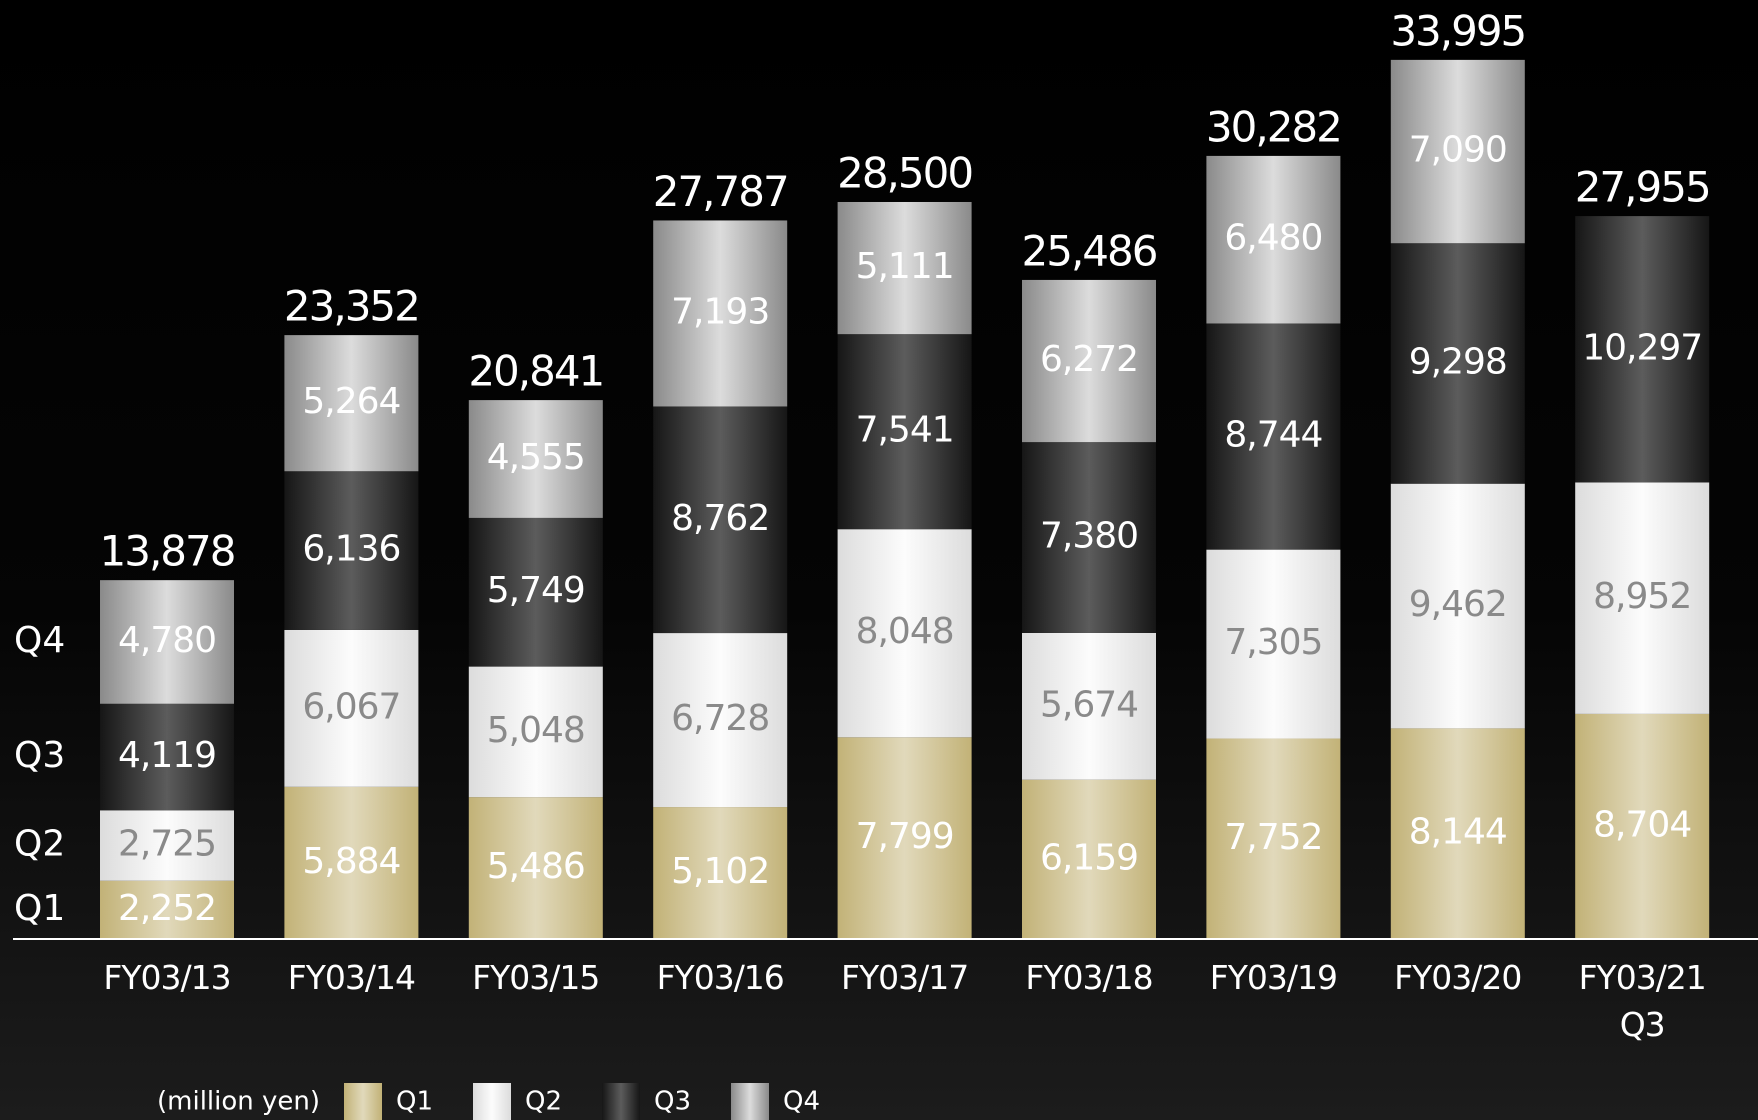 The height and width of the screenshot is (1120, 1758). I want to click on segment-label: 7,752, so click(1273, 837).